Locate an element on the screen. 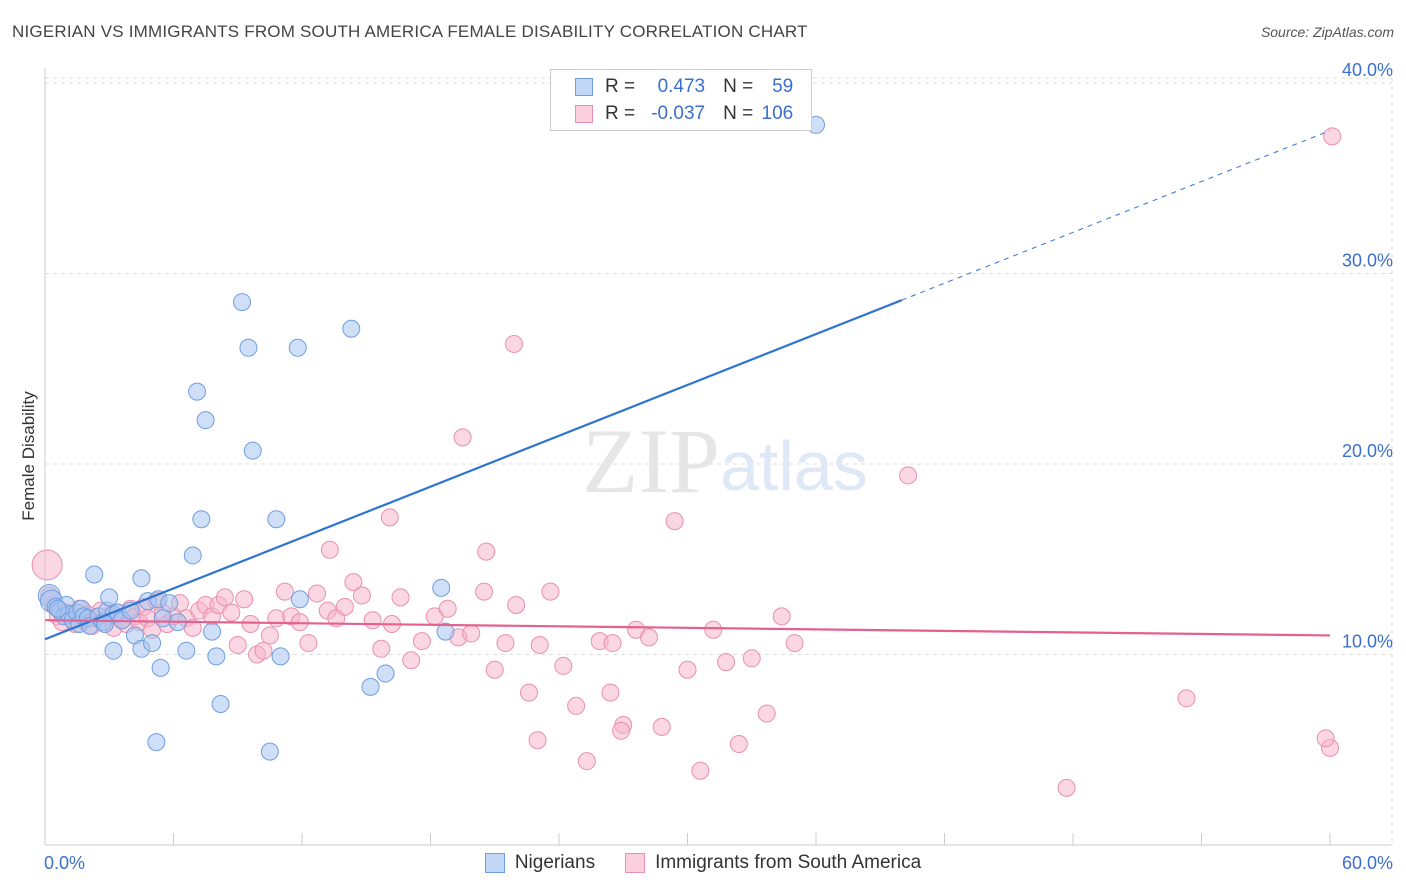  series1-r-value: 0.473 is located at coordinates (681, 86).